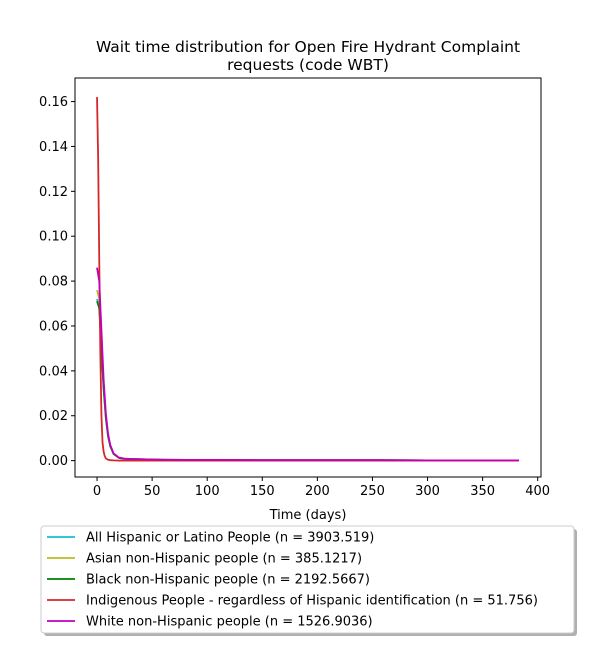 The width and height of the screenshot is (600, 650). What do you see at coordinates (53, 326) in the screenshot?
I see `y-tick-label: 0.06` at bounding box center [53, 326].